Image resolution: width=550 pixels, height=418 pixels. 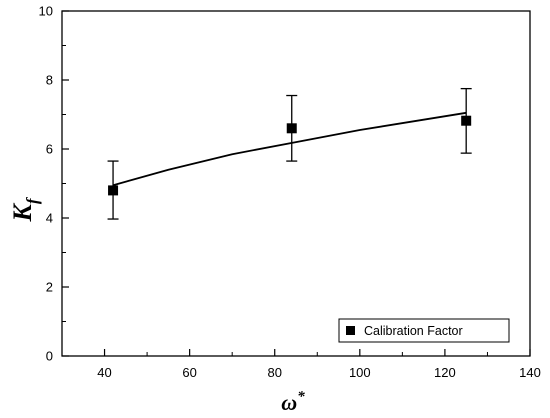 I want to click on x-tick-label: 60, so click(x=189, y=372).